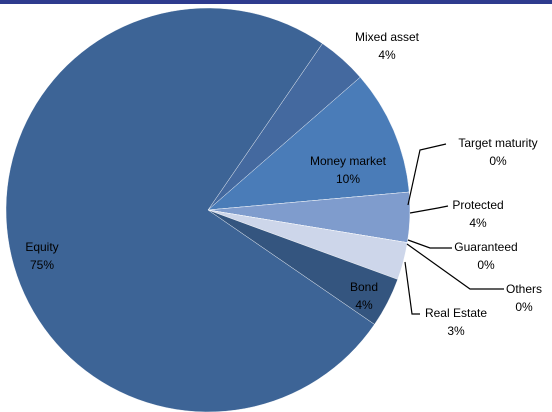  What do you see at coordinates (42, 265) in the screenshot?
I see `slice-value-label: 75%` at bounding box center [42, 265].